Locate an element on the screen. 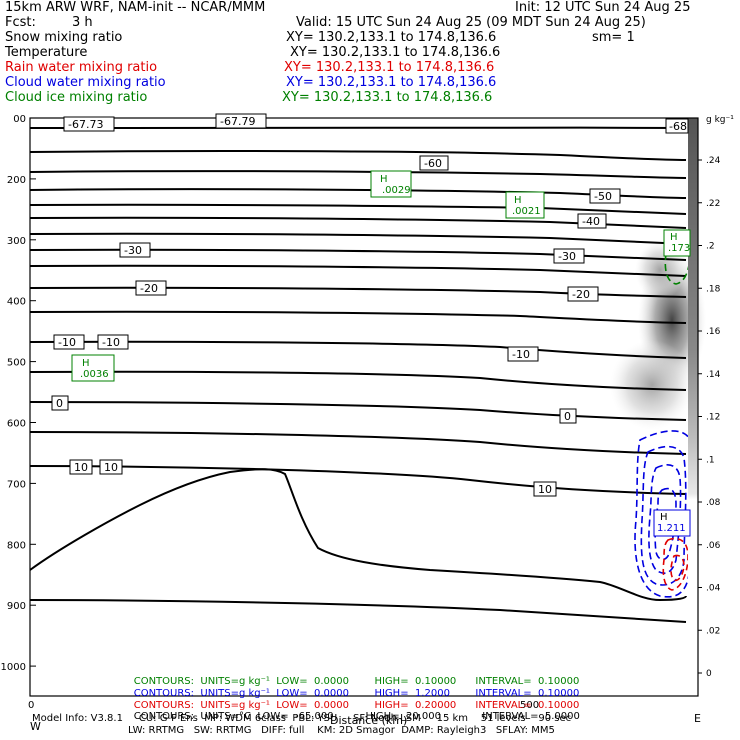 This screenshot has height=740, width=740. field-name: Cloud ice mixing ratio is located at coordinates (76, 97).